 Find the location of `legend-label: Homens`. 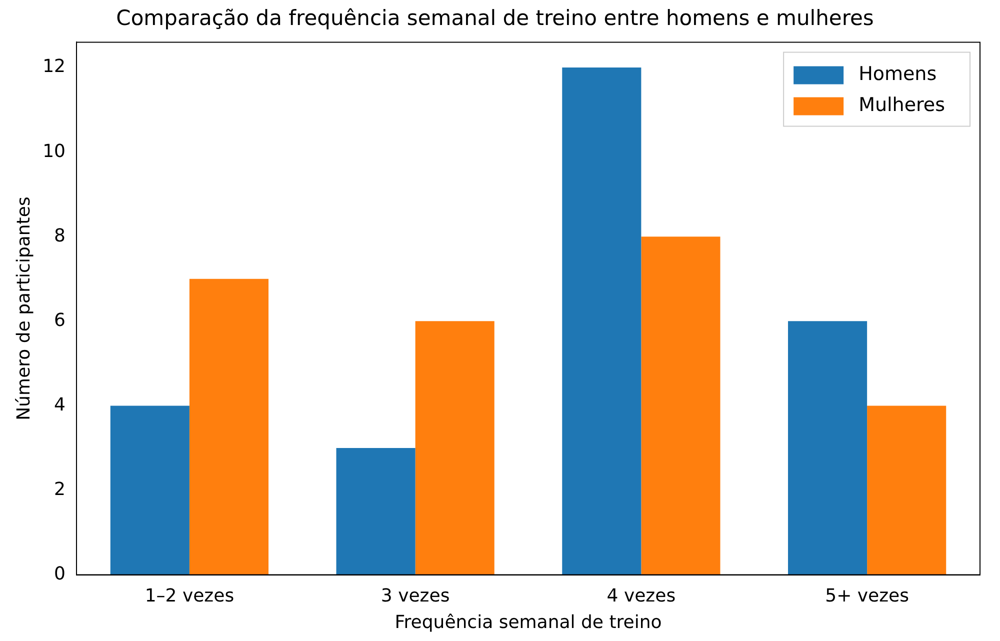

legend-label: Homens is located at coordinates (897, 74).